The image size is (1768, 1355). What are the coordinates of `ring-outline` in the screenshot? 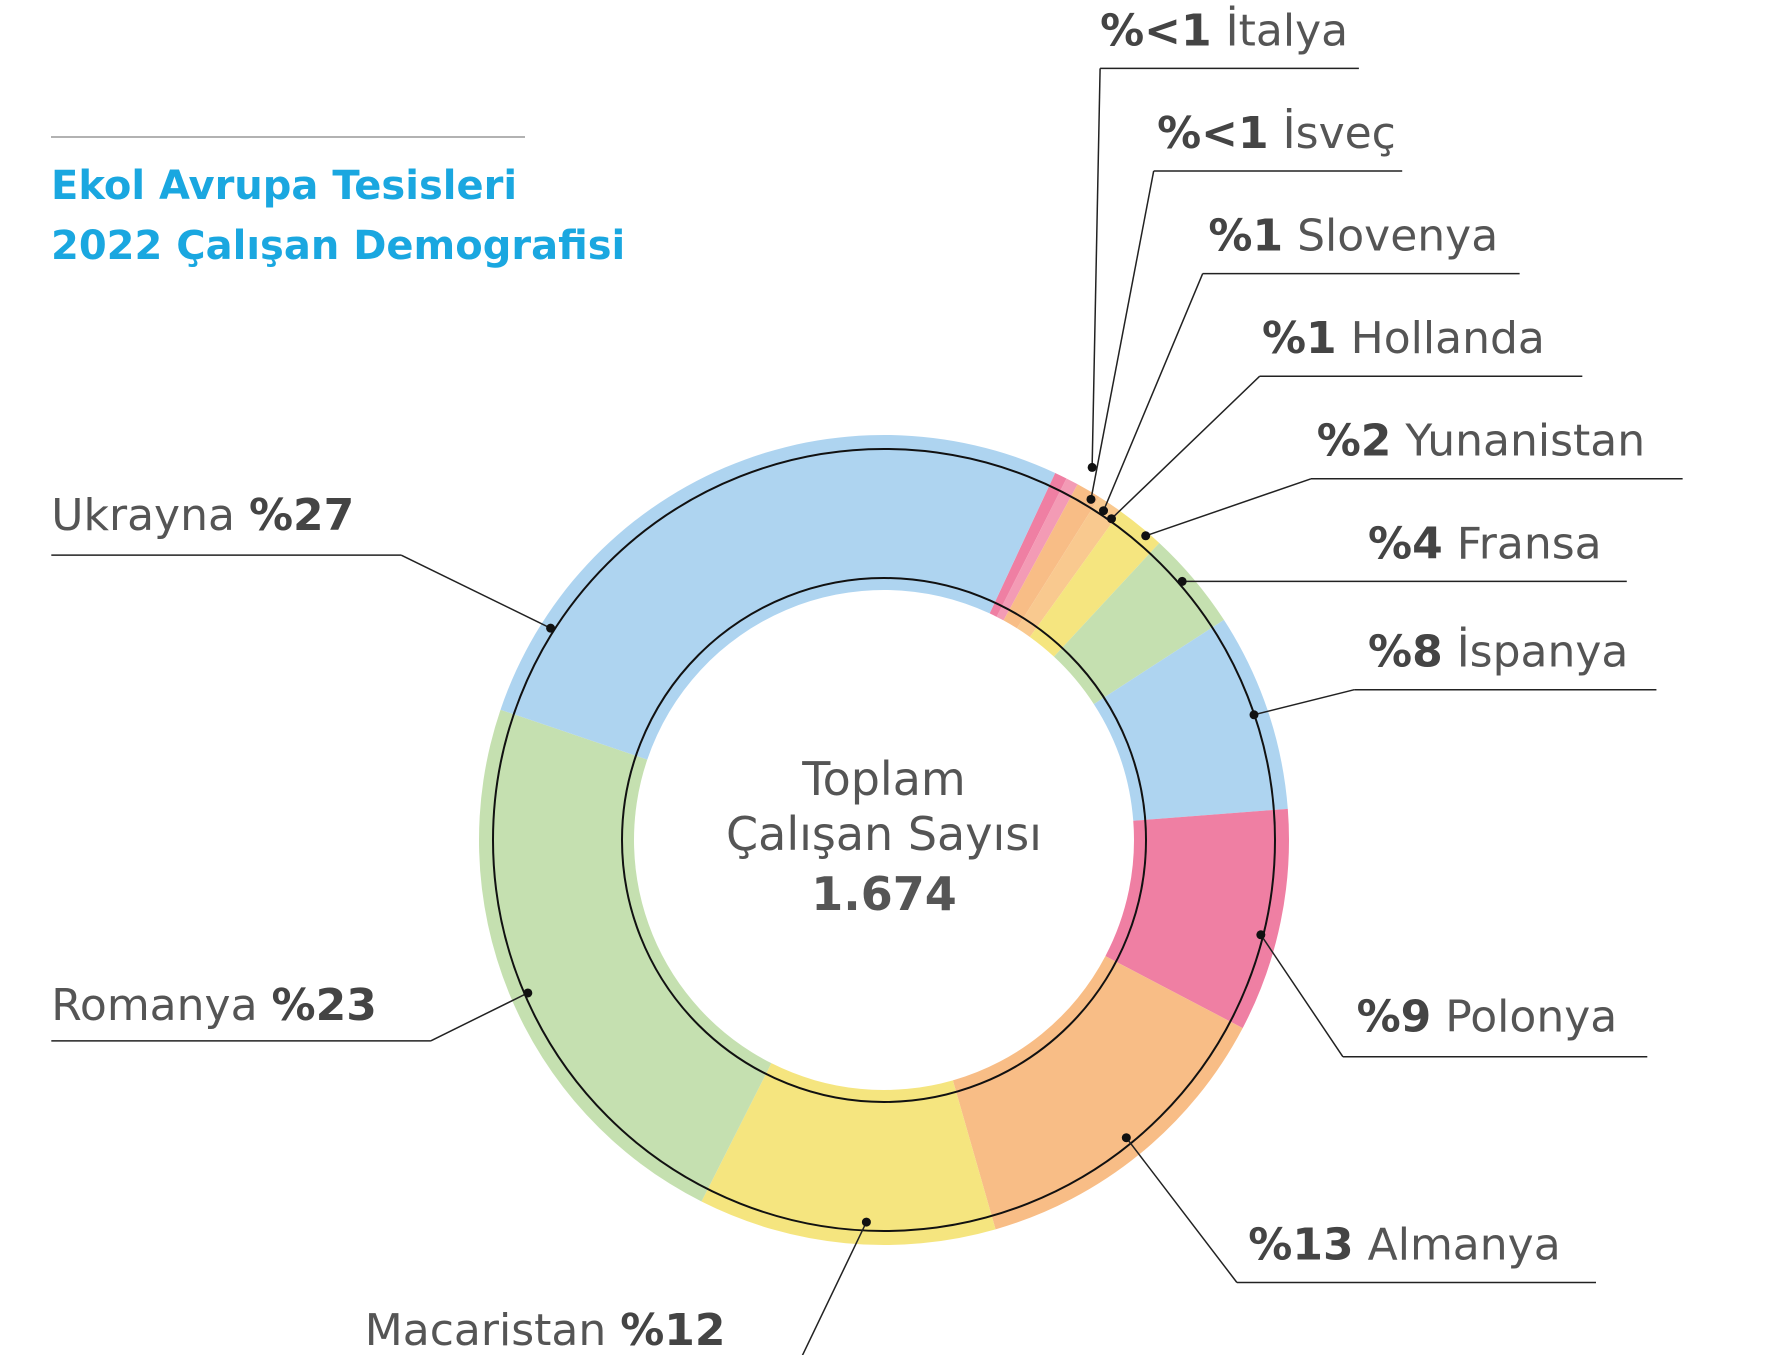 It's located at (884, 840).